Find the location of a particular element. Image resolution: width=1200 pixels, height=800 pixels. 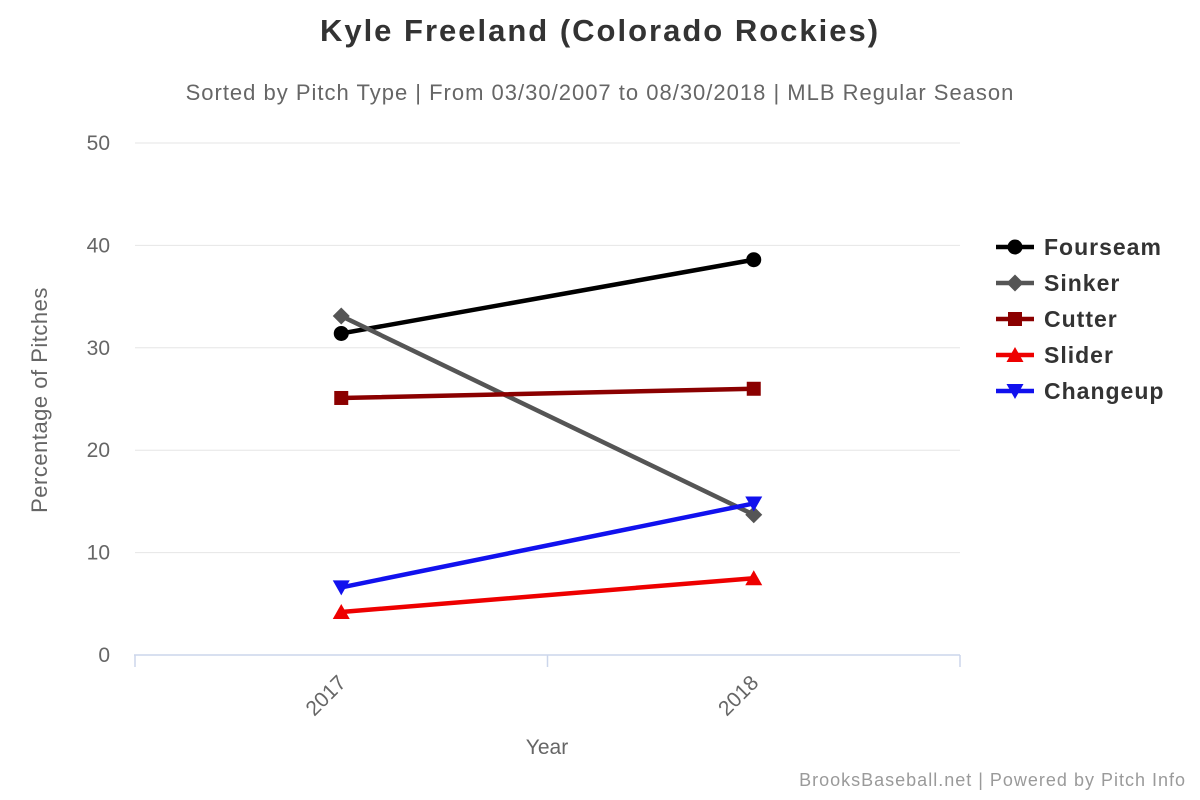

y-axis-title: Percentage of Pitches is located at coordinates (39, 400).